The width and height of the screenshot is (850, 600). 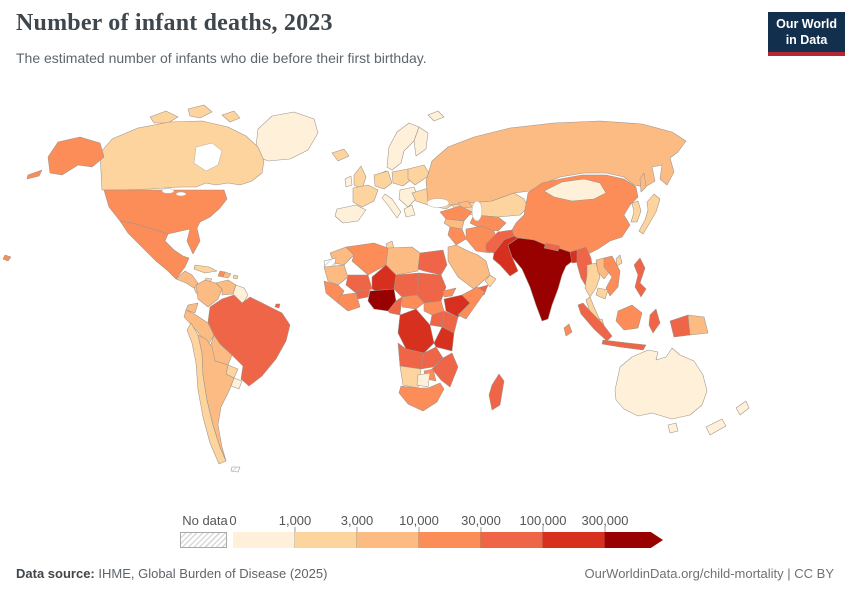 What do you see at coordinates (602, 293) in the screenshot?
I see `country-cambodia` at bounding box center [602, 293].